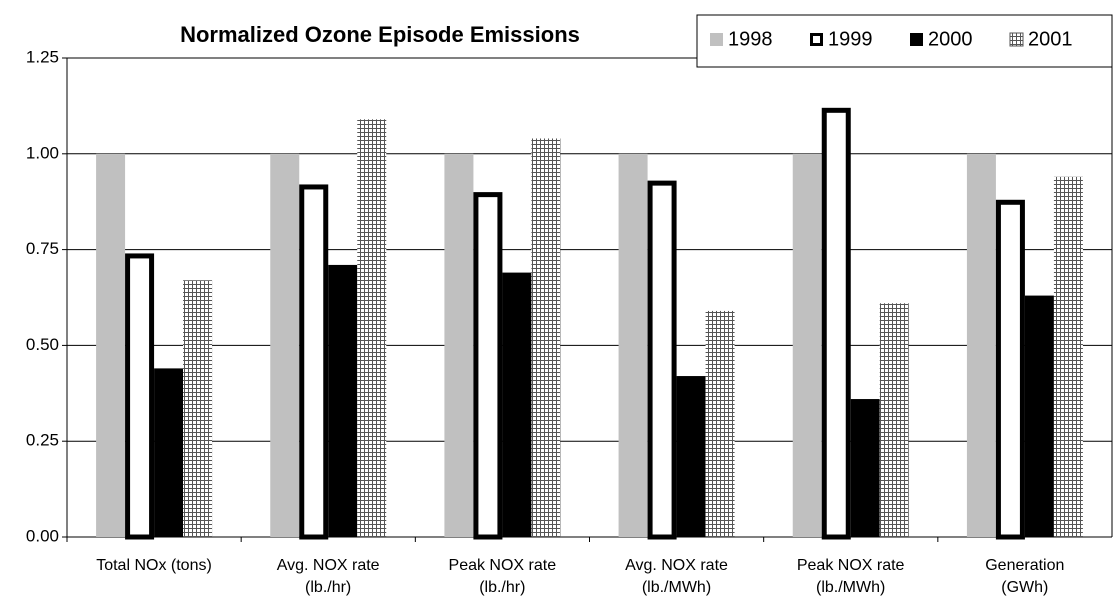  What do you see at coordinates (1050, 39) in the screenshot?
I see `legend-label: 2001` at bounding box center [1050, 39].